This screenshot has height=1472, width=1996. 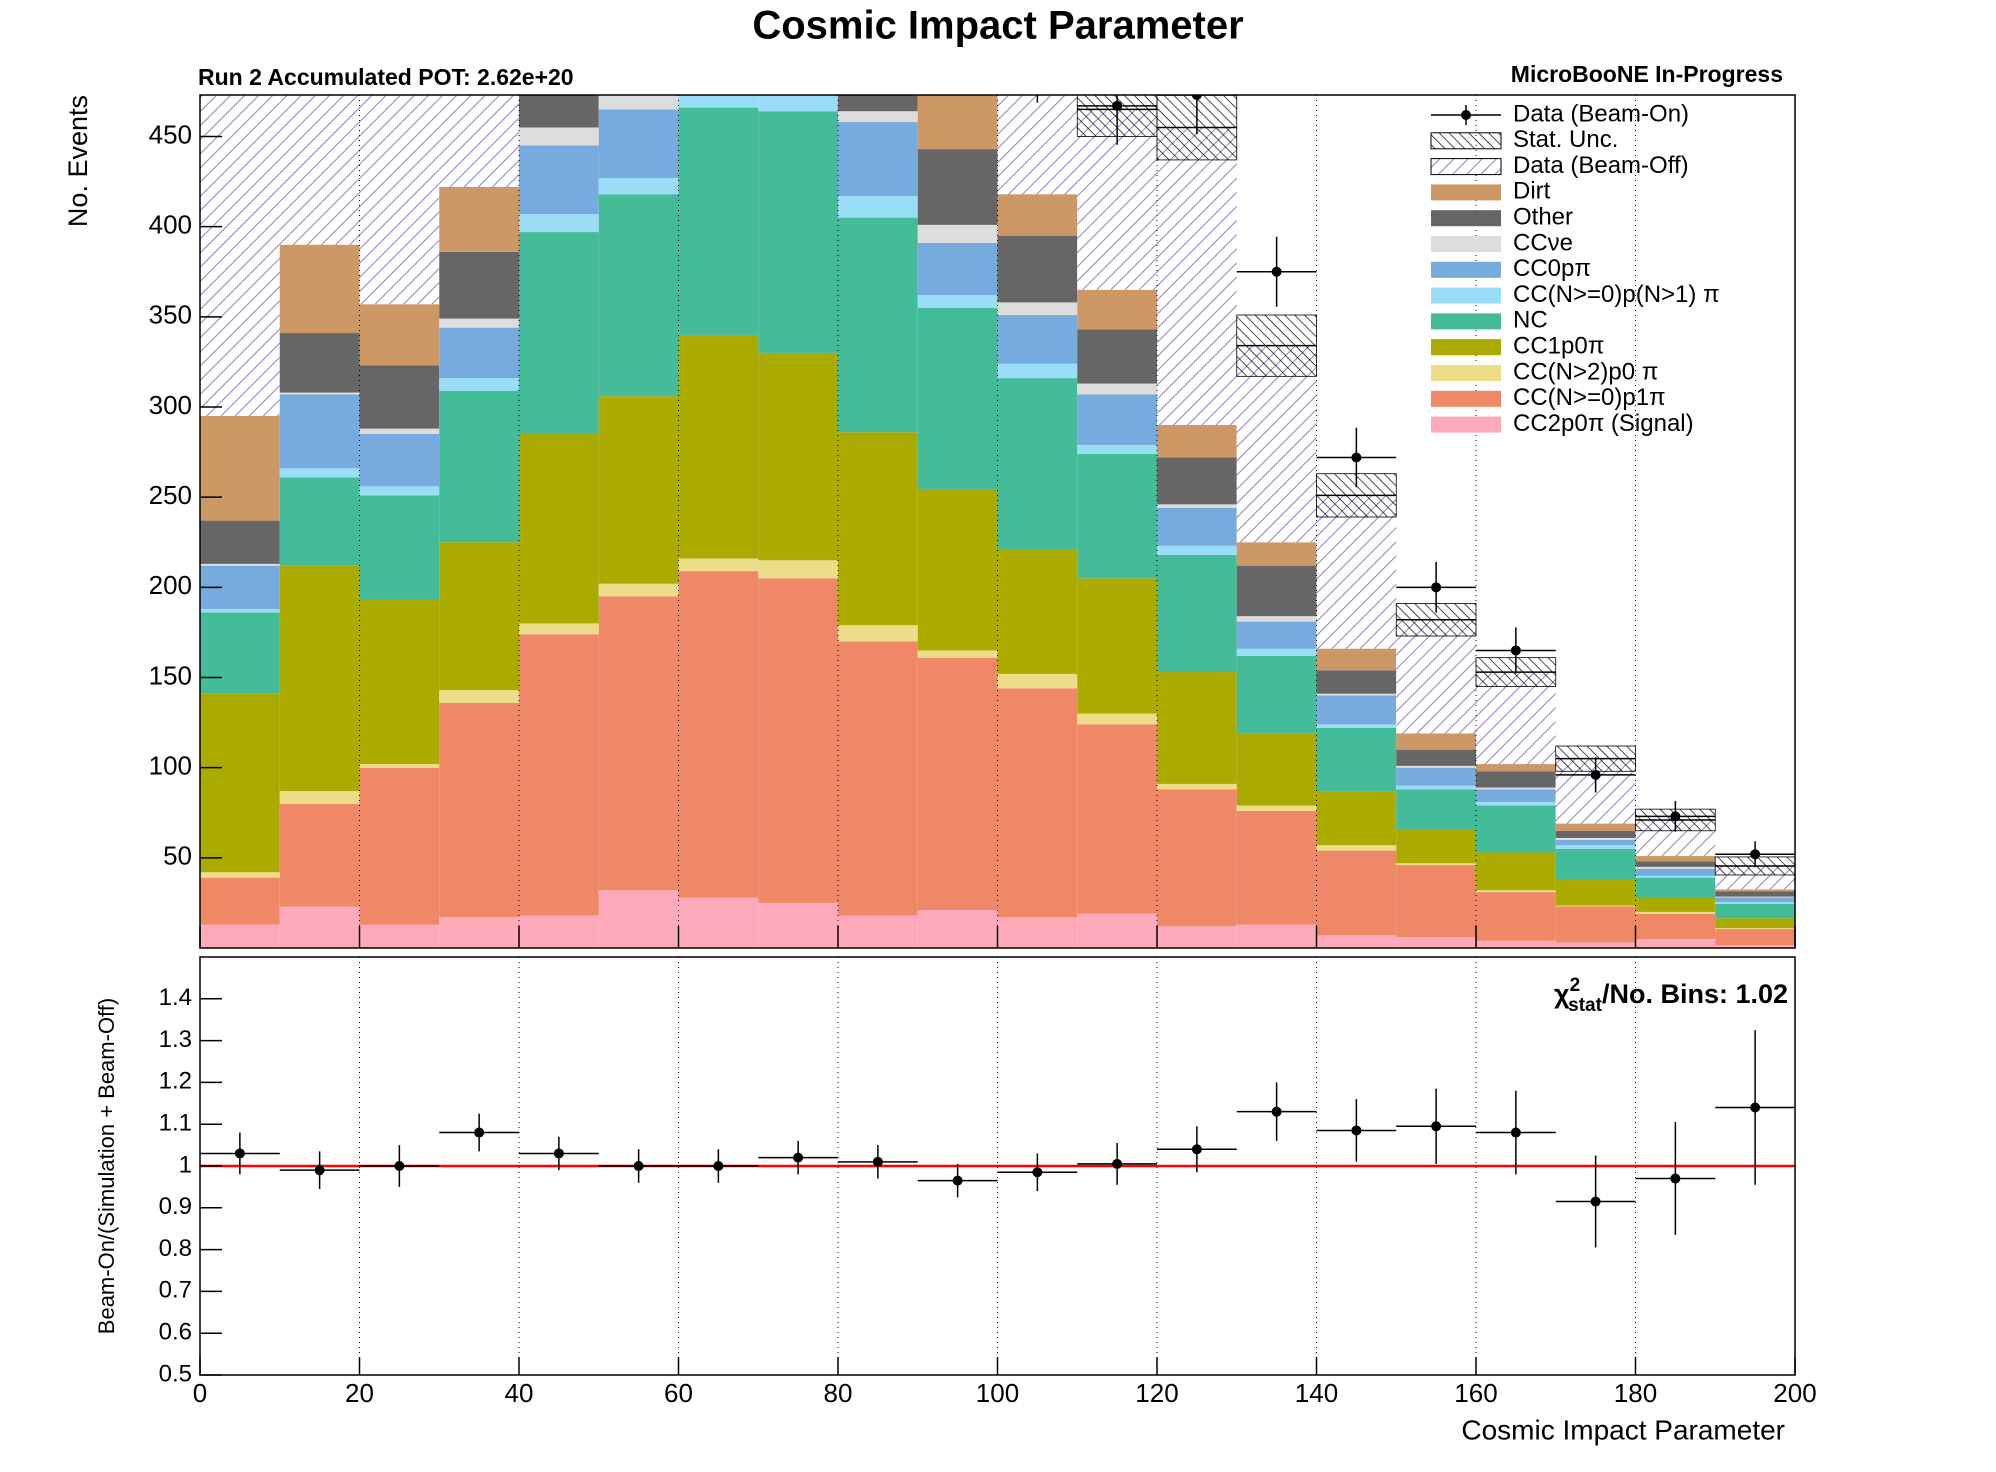 I want to click on y-tick-label: 300, so click(x=170, y=405).